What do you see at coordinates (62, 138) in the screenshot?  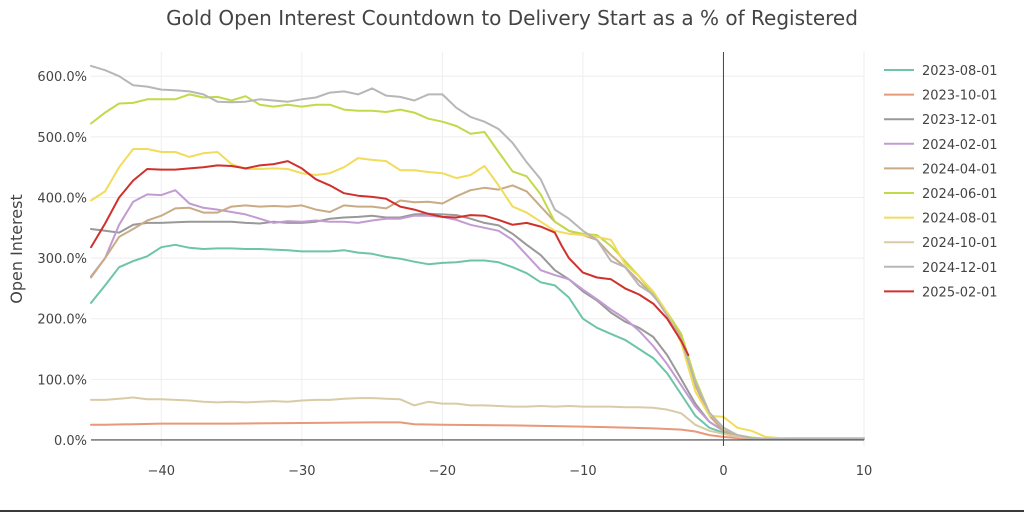 I see `y-tick-label: 500.0%` at bounding box center [62, 138].